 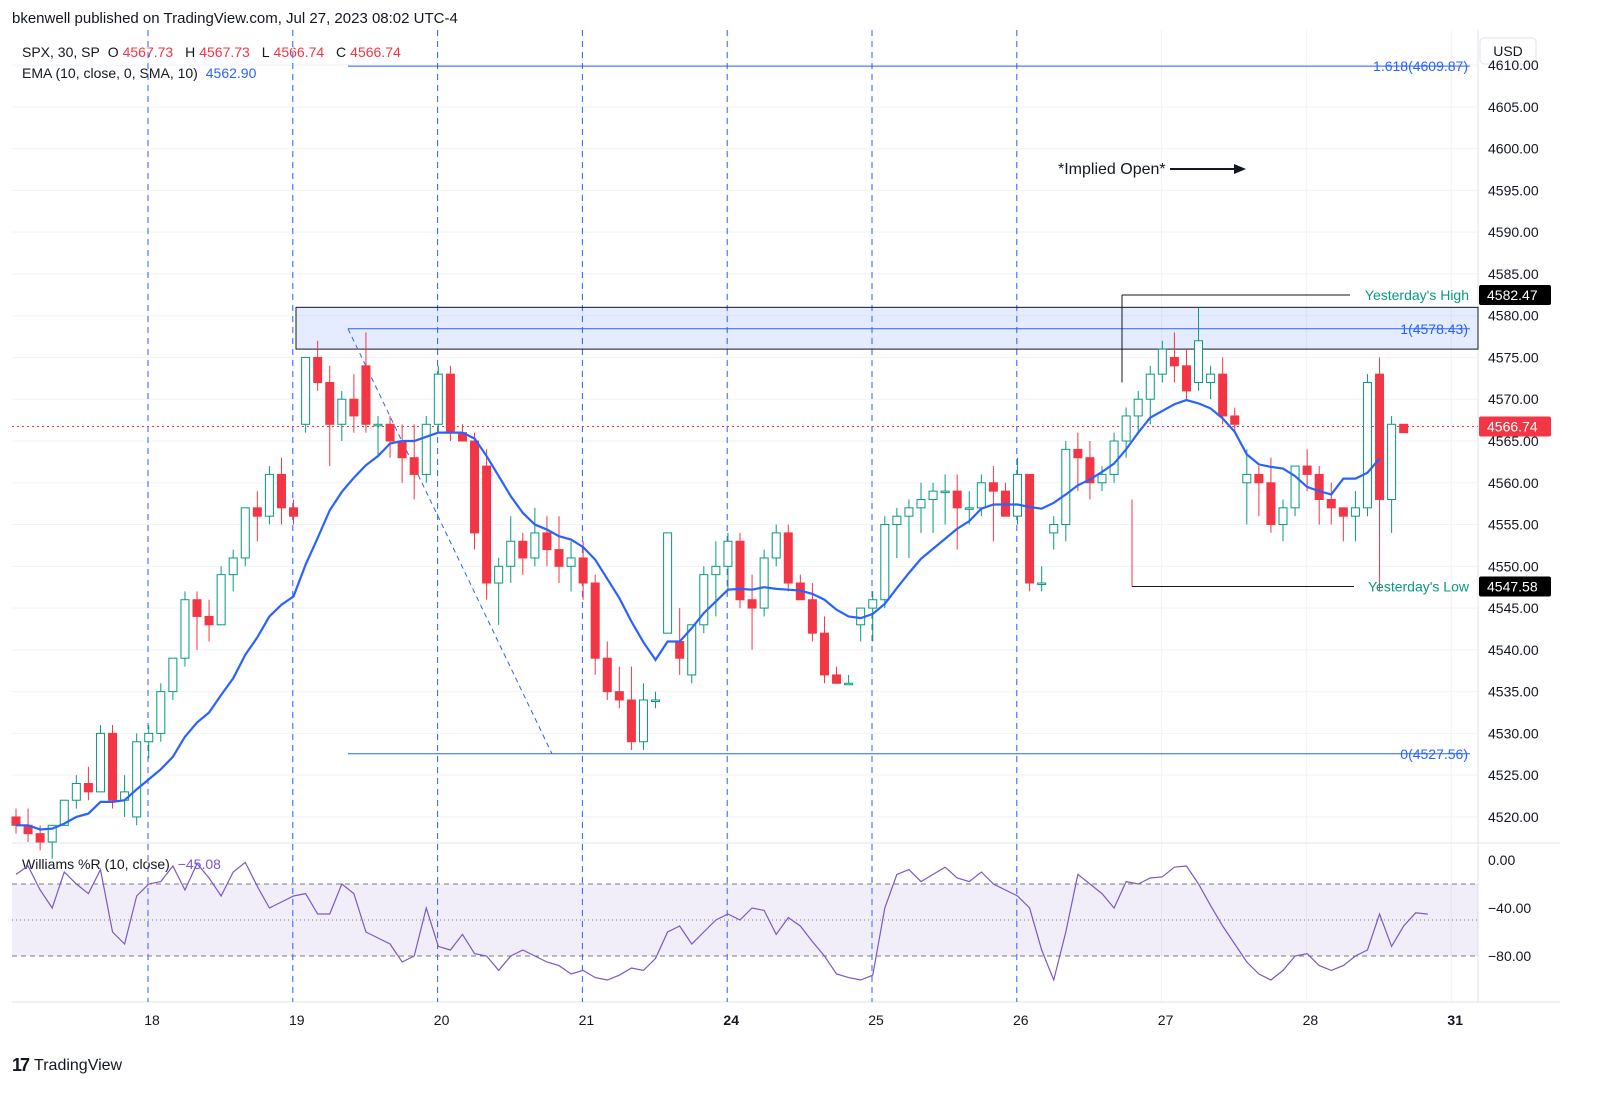 What do you see at coordinates (299, 52) in the screenshot?
I see `low-value: 4566.74` at bounding box center [299, 52].